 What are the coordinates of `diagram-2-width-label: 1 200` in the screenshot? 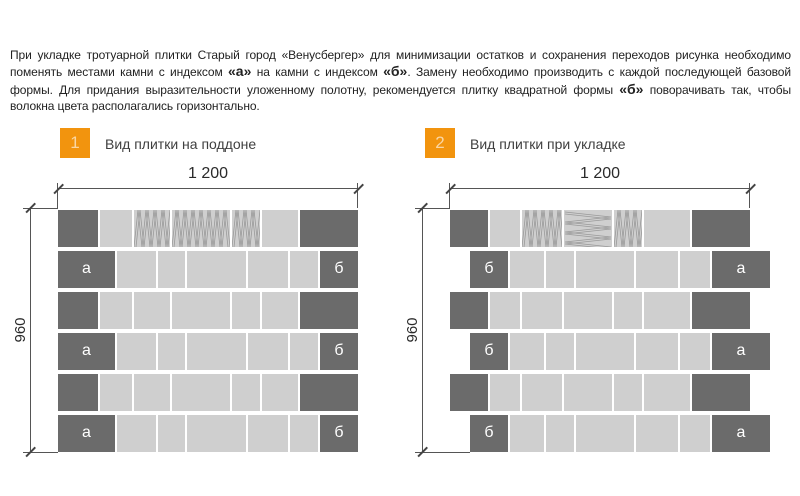 It's located at (600, 173).